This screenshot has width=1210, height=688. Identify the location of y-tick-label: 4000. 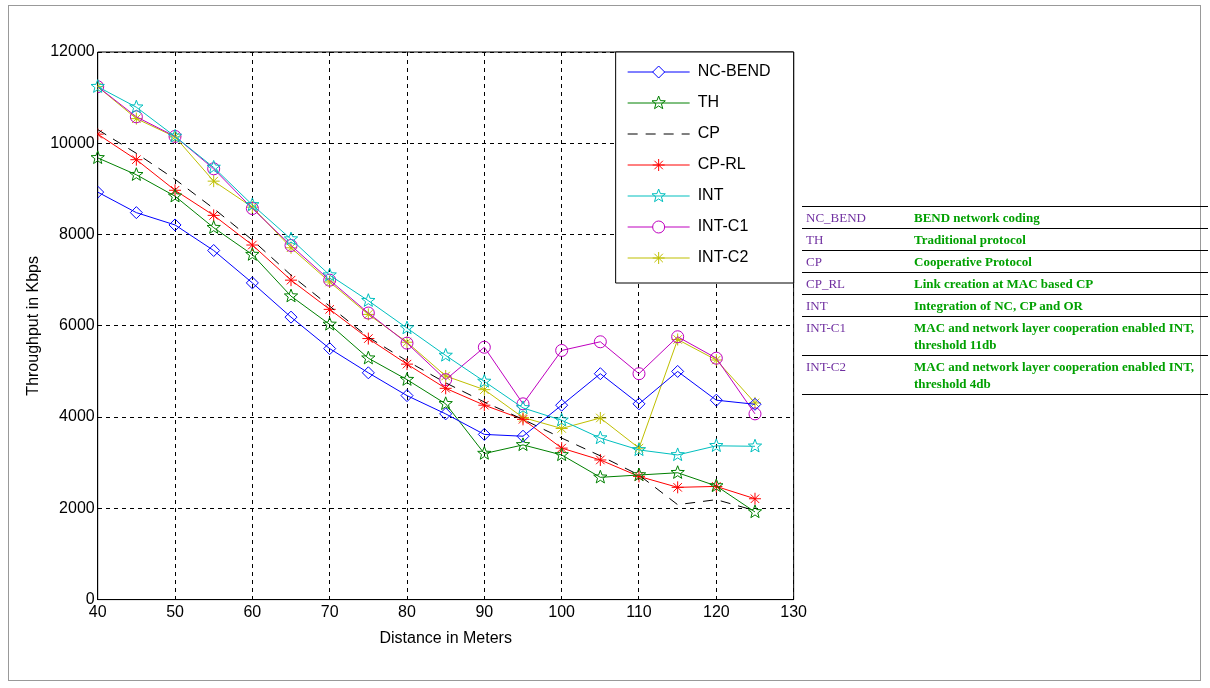
(77, 416).